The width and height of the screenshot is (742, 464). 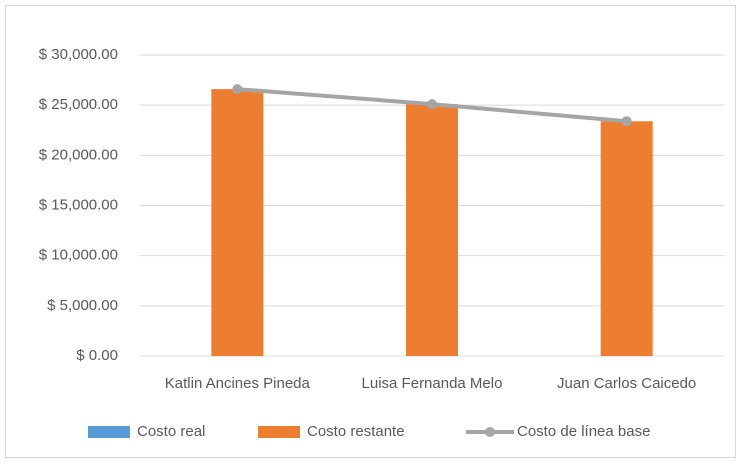 I want to click on x-tick-label: Katlin Ancines Pineda, so click(x=238, y=383).